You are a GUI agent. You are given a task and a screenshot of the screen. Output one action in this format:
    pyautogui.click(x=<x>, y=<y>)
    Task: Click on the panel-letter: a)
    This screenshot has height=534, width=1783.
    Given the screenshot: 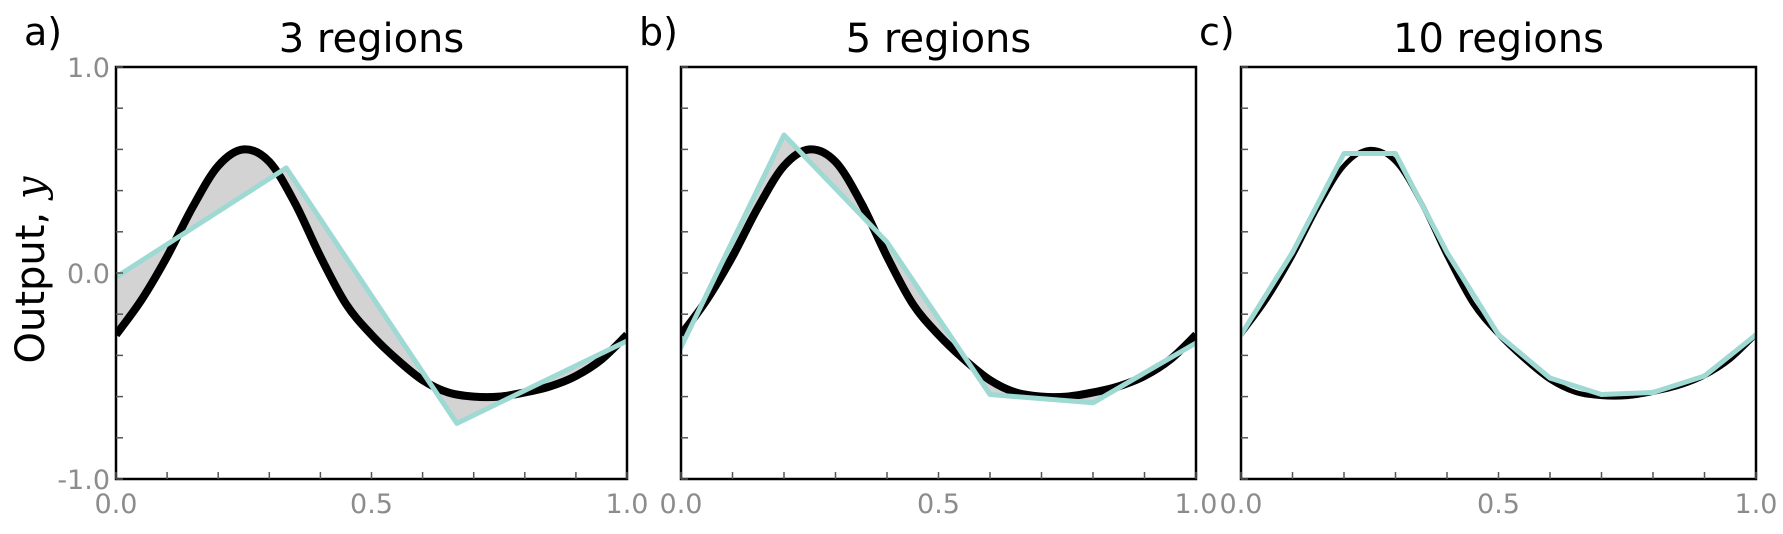 What is the action you would take?
    pyautogui.click(x=43, y=32)
    